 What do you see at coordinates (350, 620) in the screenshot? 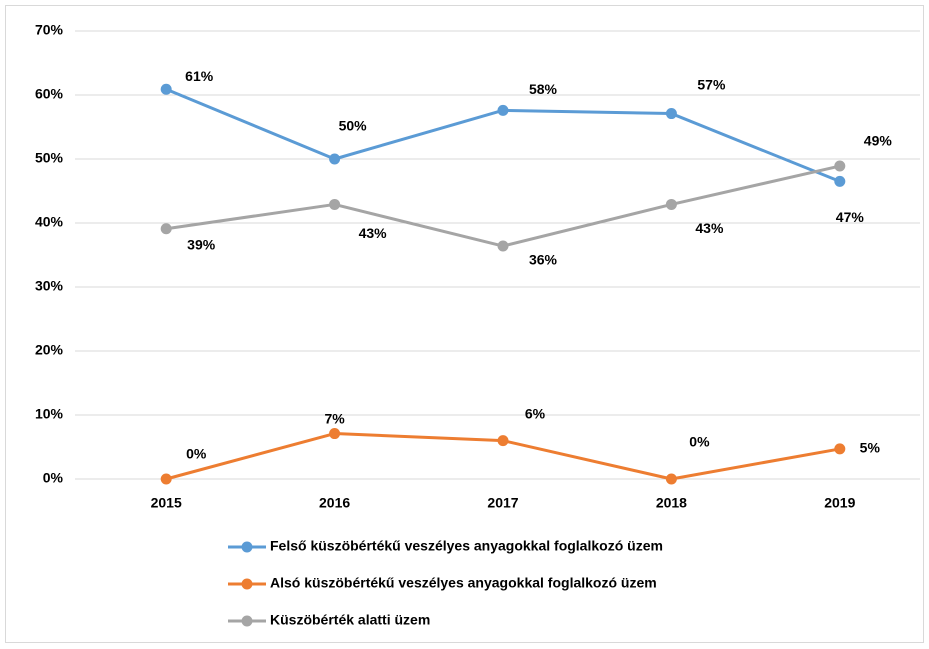
I see `legend-label: Küszöbérték alatti üzem` at bounding box center [350, 620].